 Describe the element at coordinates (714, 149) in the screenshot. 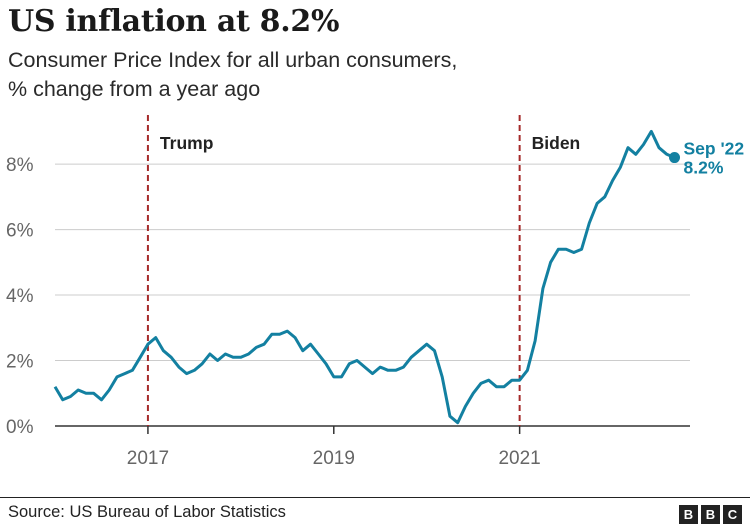

I see `latest-date-label: Sep '22` at that location.